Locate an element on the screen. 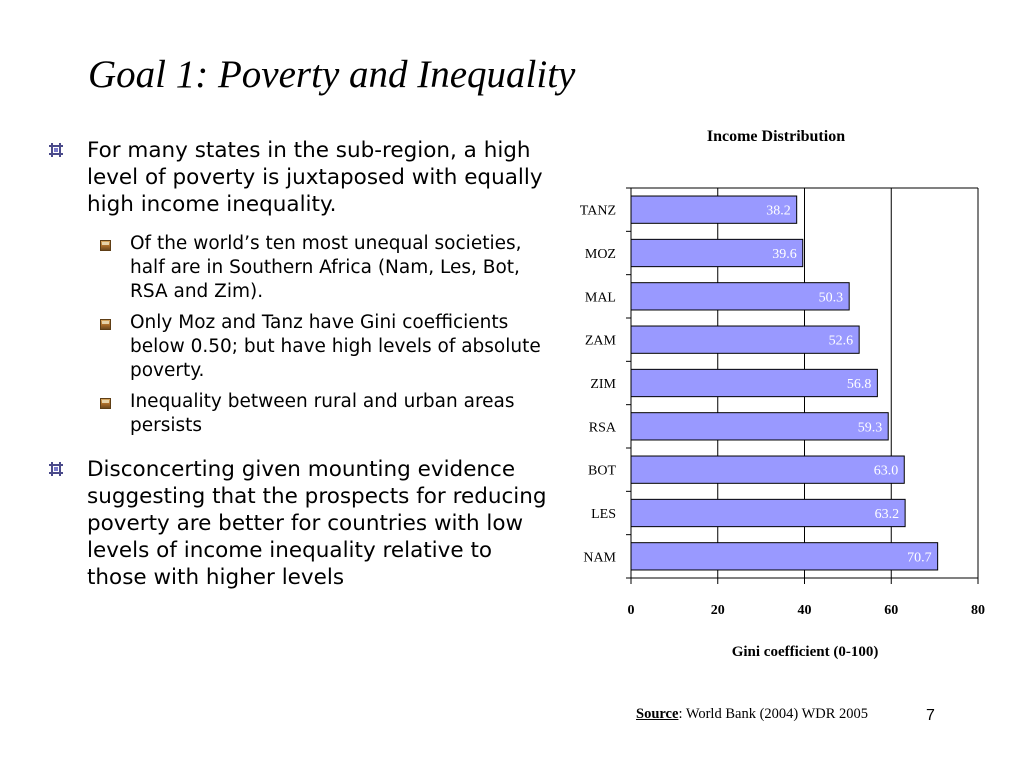 This screenshot has height=768, width=1024. slide-title: Goal 1: Poverty and Inequality is located at coordinates (332, 74).